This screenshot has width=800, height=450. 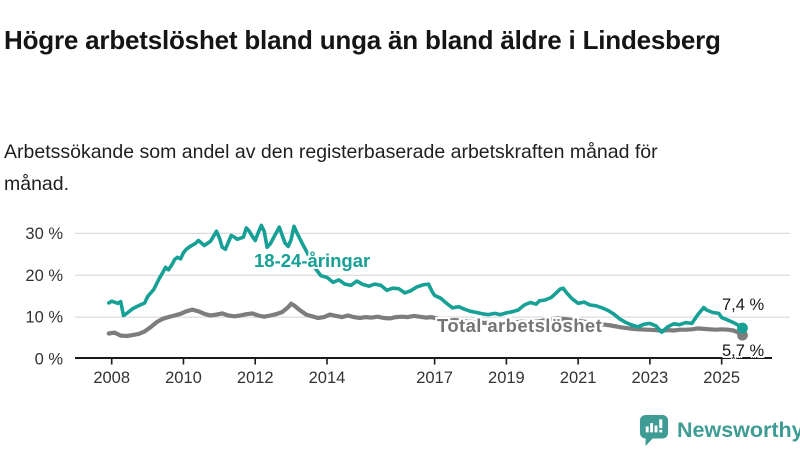 I want to click on newsworthy-logo: Newsworthy, so click(x=719, y=430).